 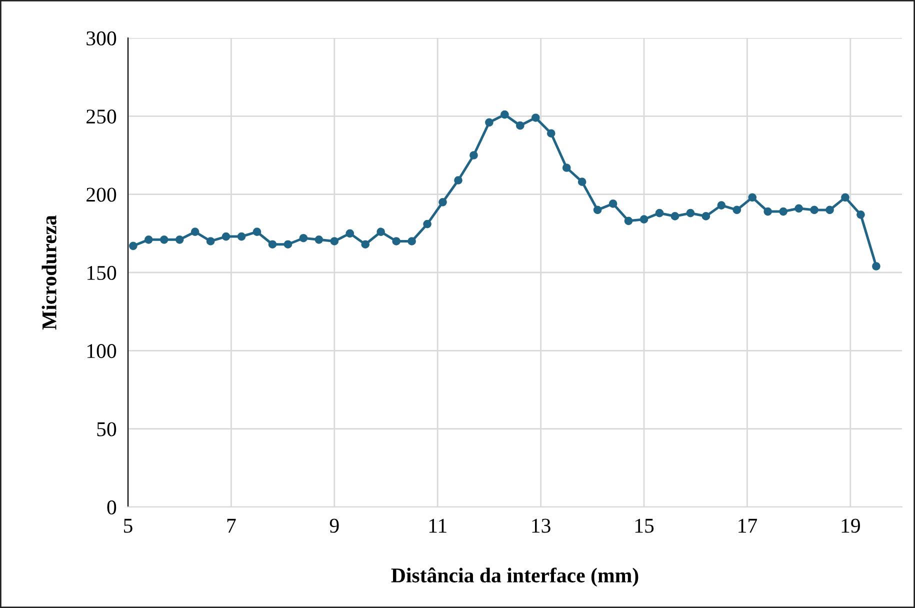 I want to click on x-tick-label: 5, so click(x=128, y=525).